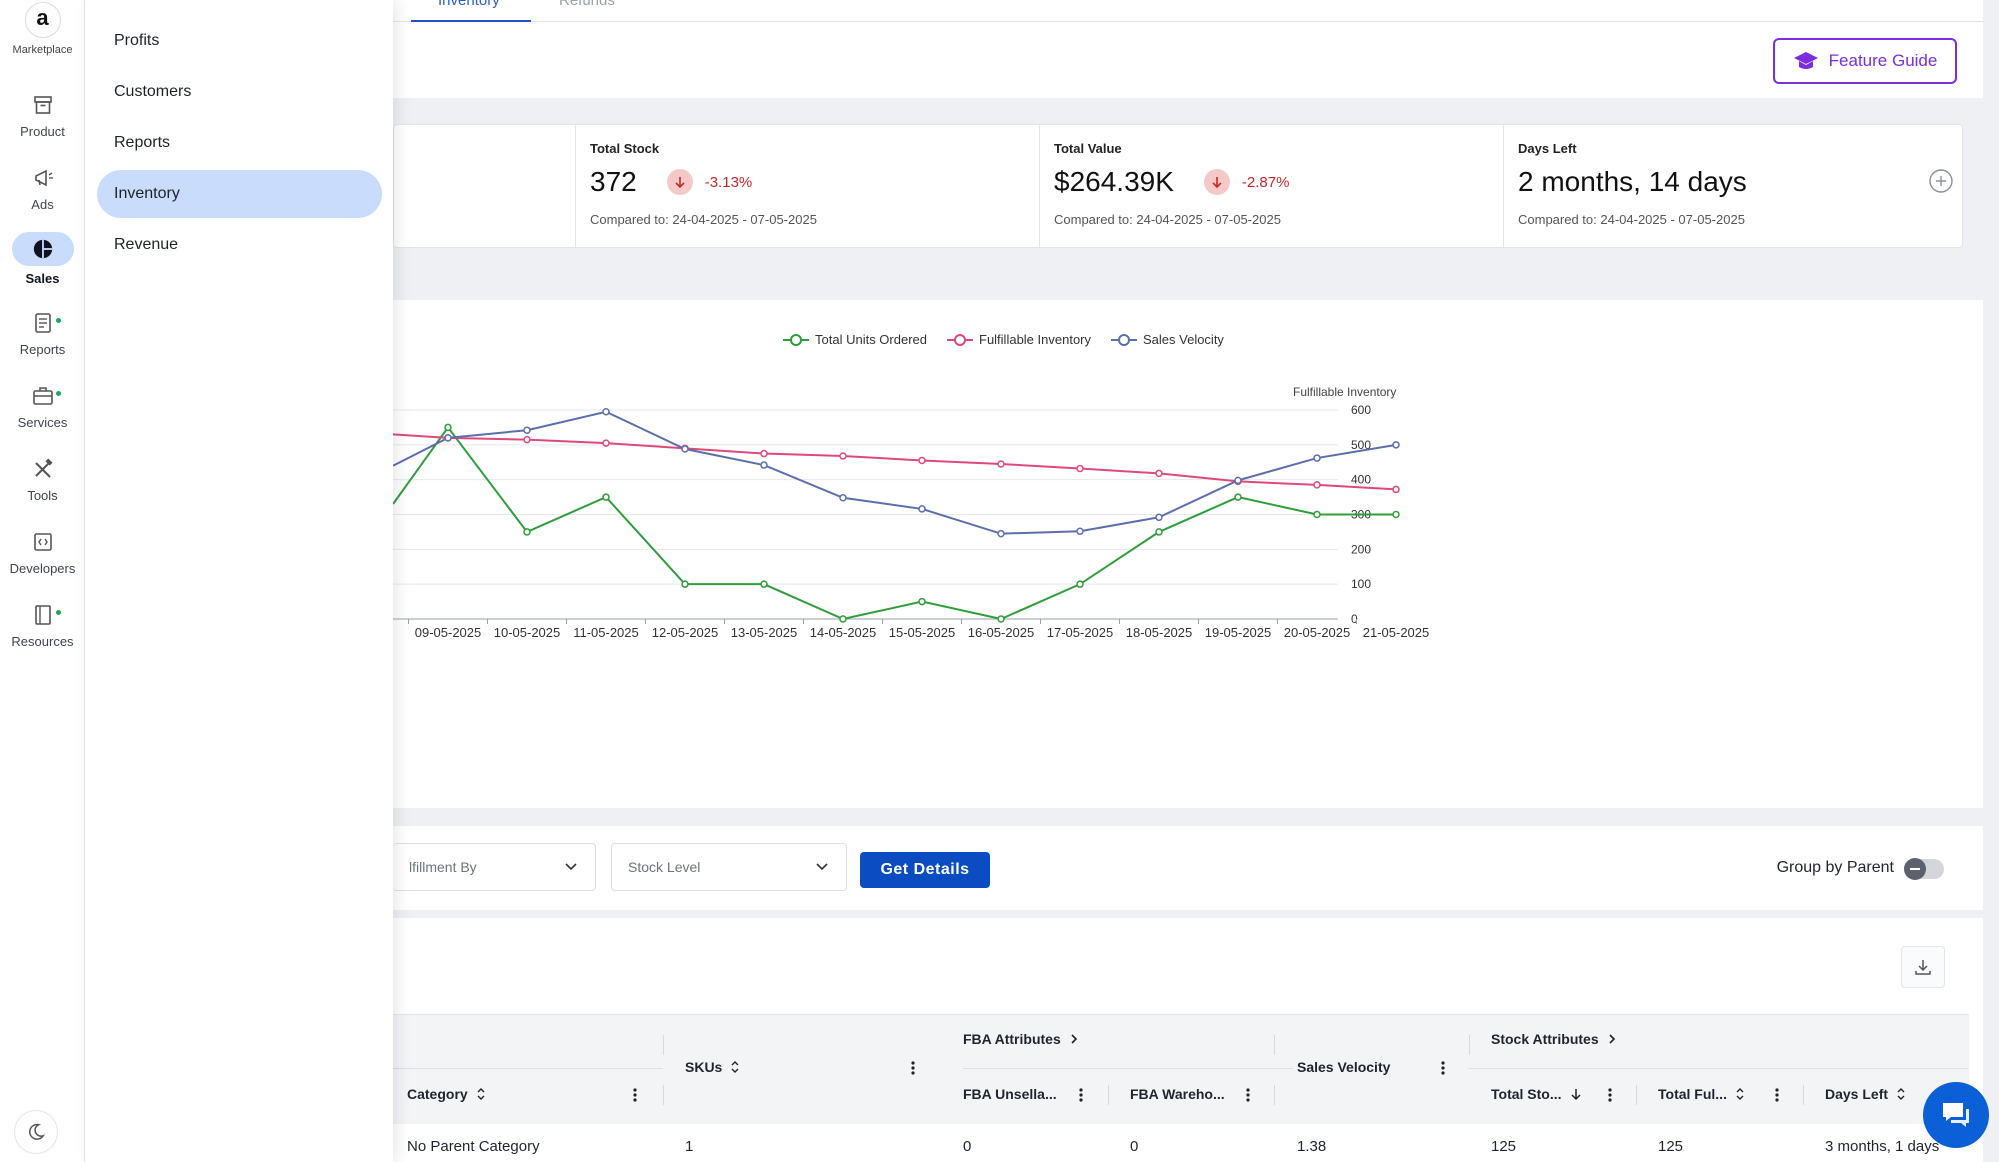 The width and height of the screenshot is (1999, 1162). I want to click on get-details-button: Get Details, so click(925, 870).